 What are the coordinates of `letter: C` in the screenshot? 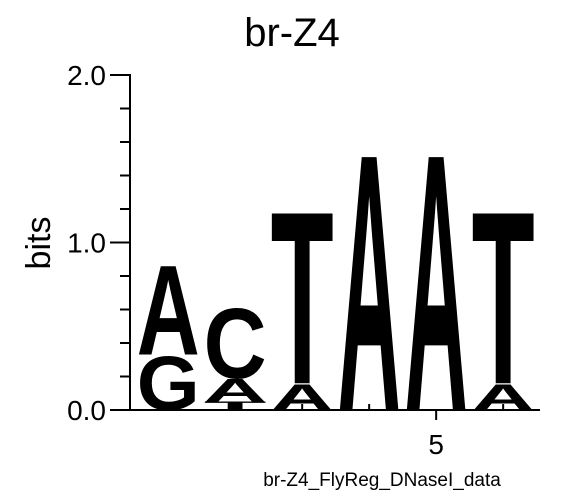 It's located at (235, 344).